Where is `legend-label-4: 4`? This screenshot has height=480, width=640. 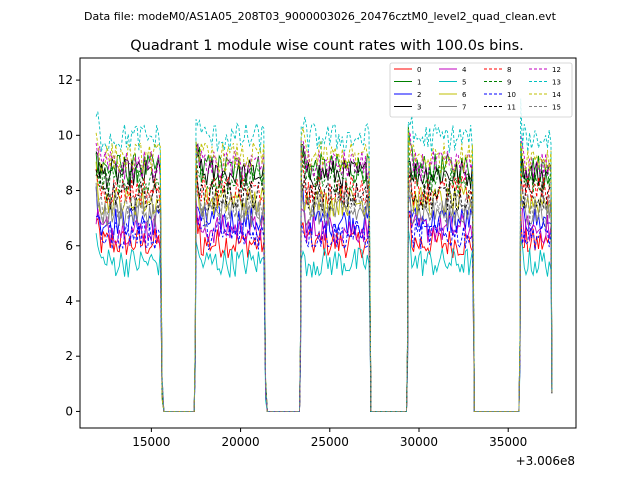 legend-label-4: 4 is located at coordinates (464, 70).